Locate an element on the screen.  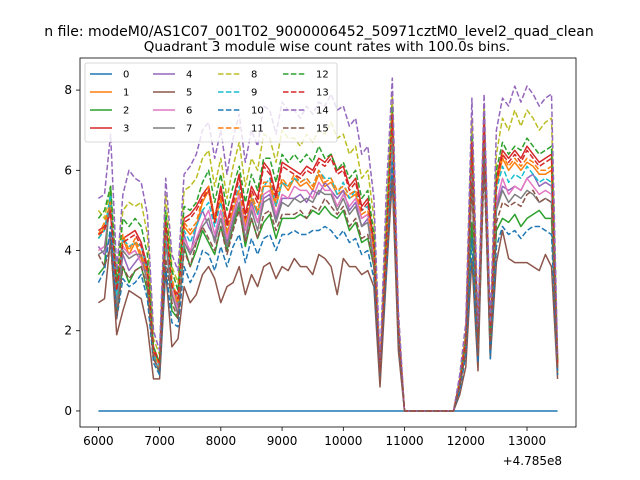
x-tick-label: 8000 is located at coordinates (221, 441).